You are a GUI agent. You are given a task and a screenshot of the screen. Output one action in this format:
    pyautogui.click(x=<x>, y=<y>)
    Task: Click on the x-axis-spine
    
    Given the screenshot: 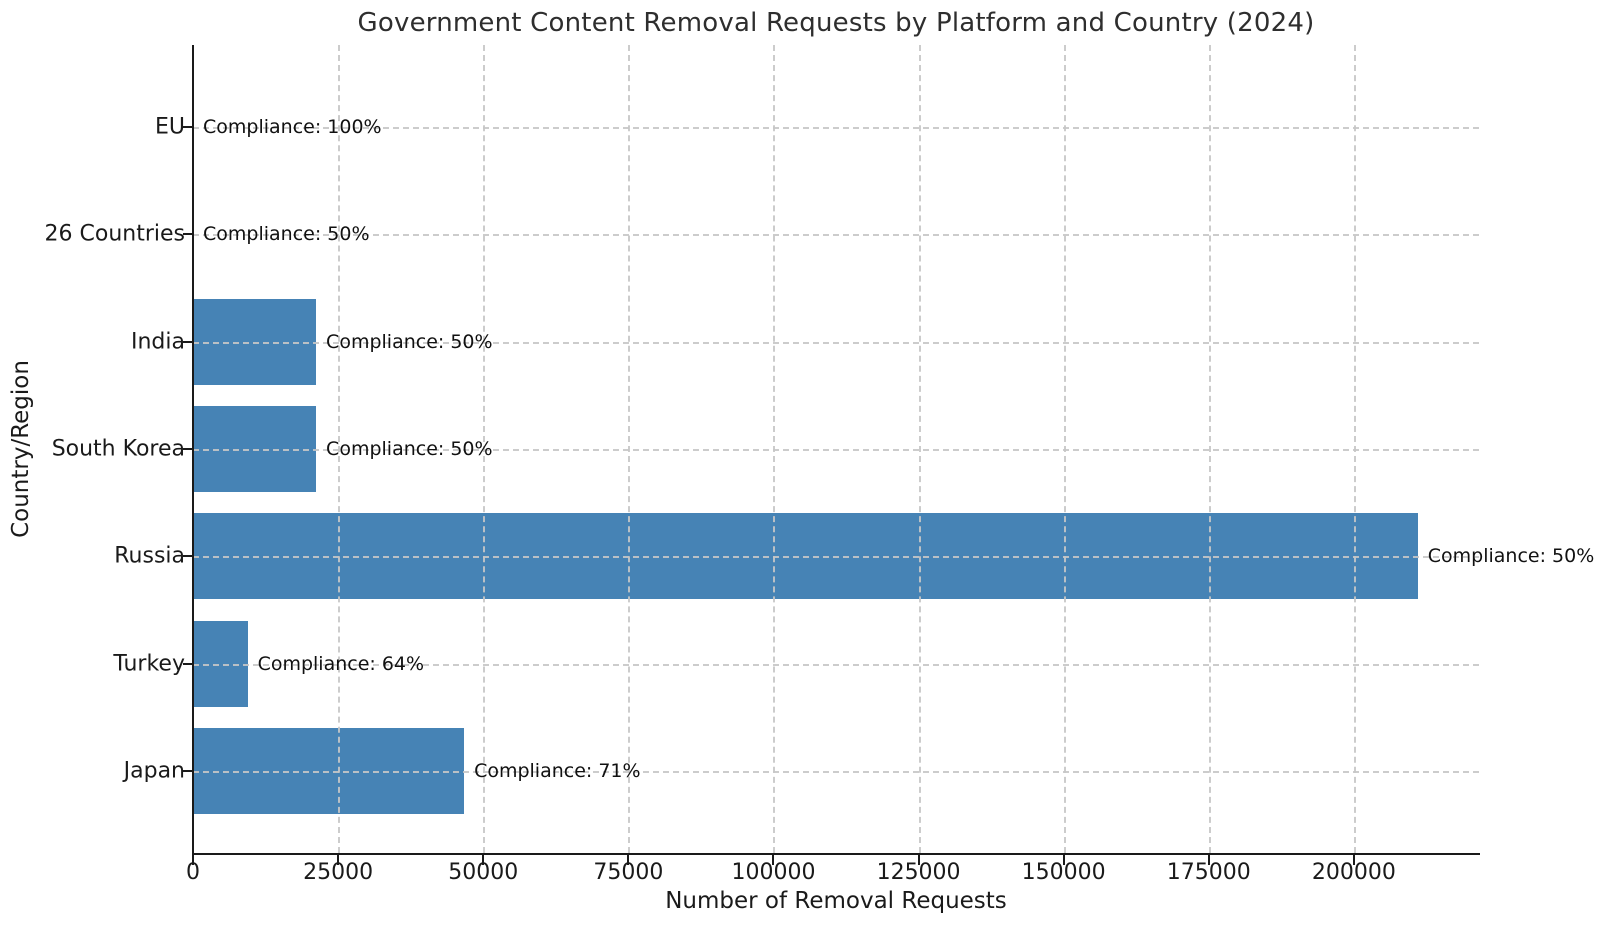 What is the action you would take?
    pyautogui.click(x=836, y=854)
    